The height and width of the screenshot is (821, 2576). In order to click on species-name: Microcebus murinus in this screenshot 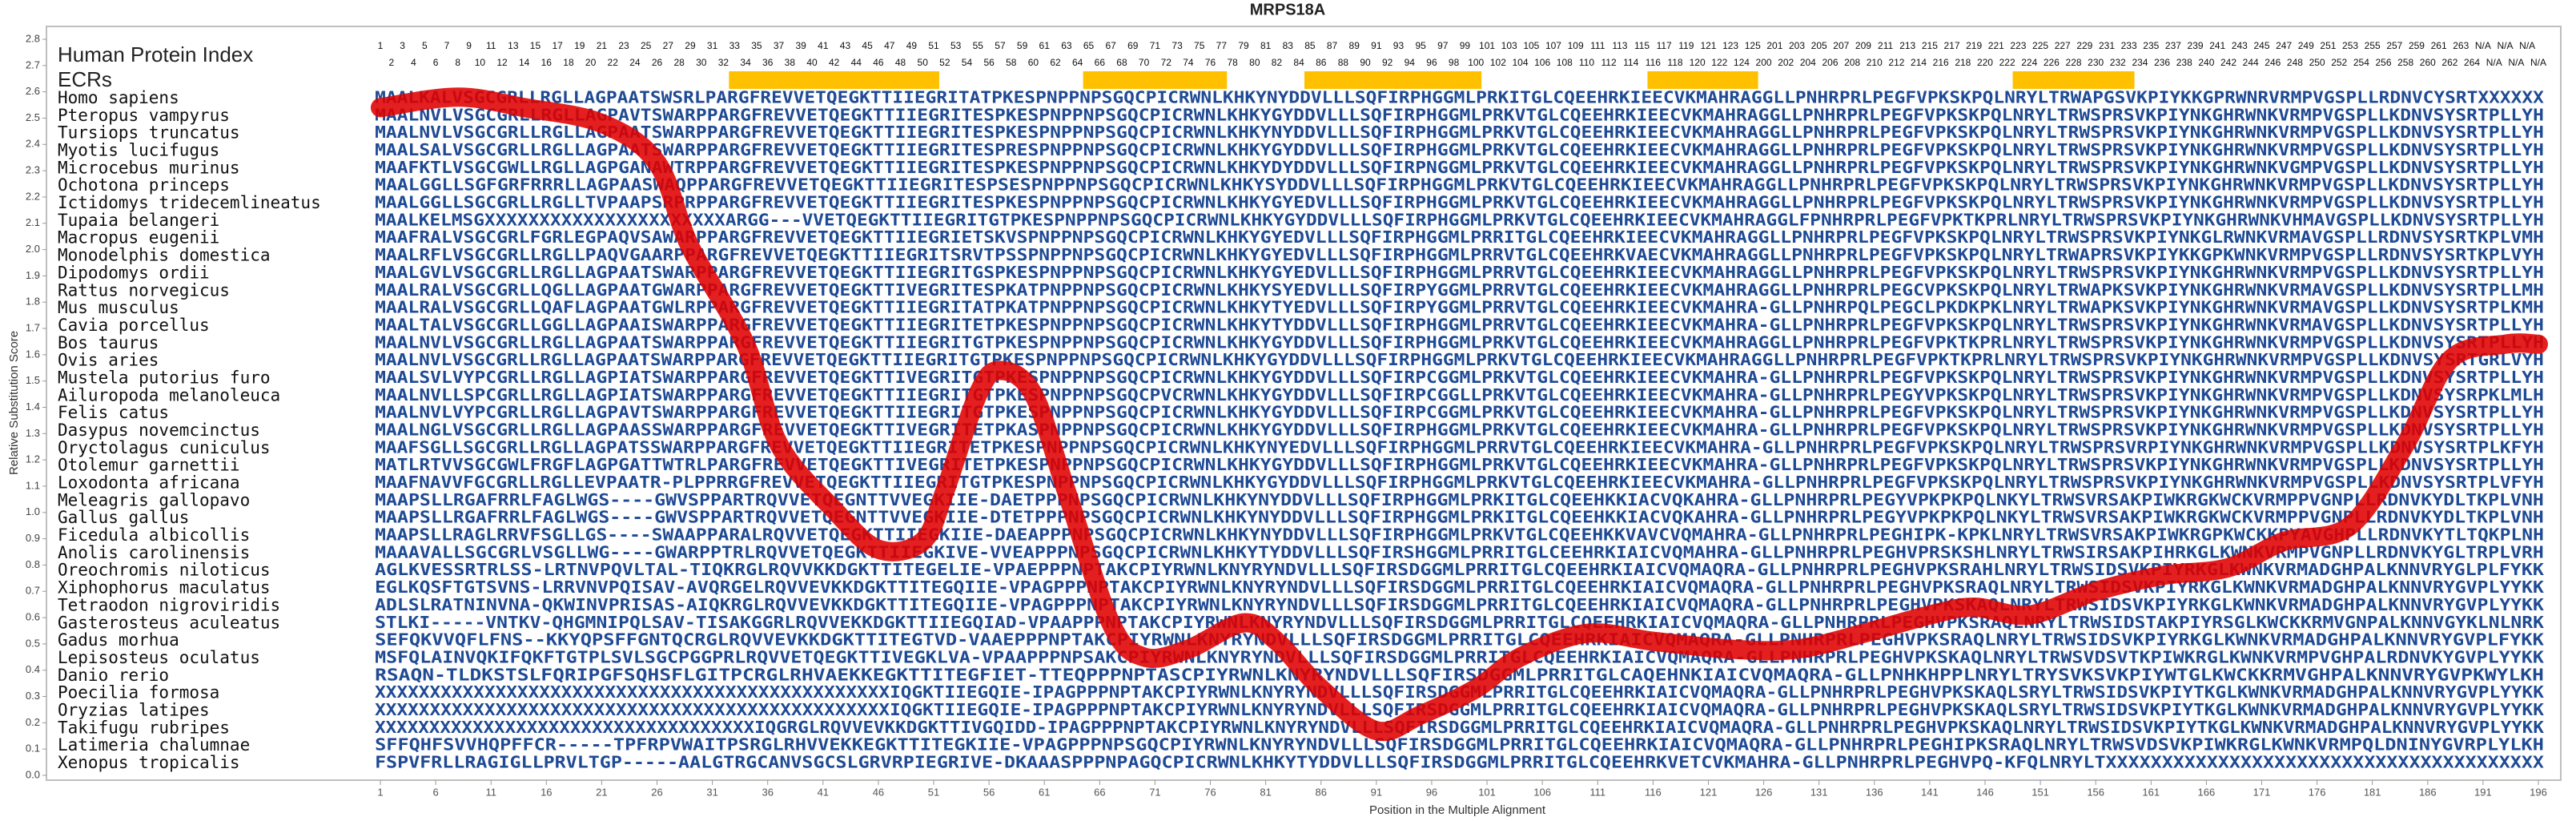, I will do `click(149, 167)`.